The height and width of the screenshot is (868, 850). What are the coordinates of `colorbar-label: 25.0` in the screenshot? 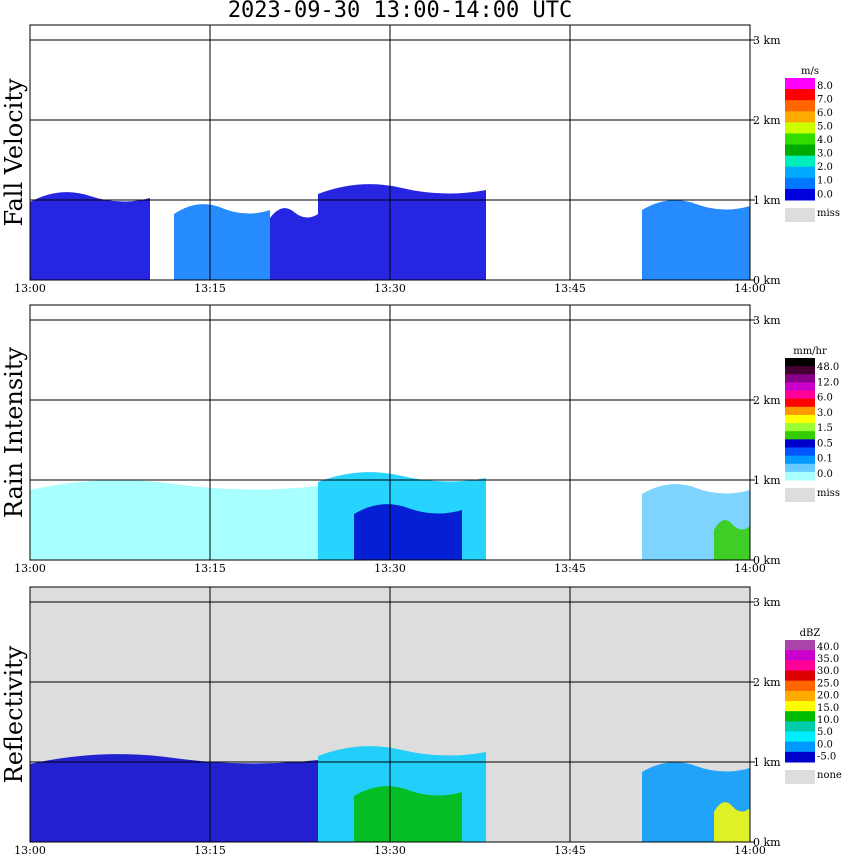 It's located at (828, 683).